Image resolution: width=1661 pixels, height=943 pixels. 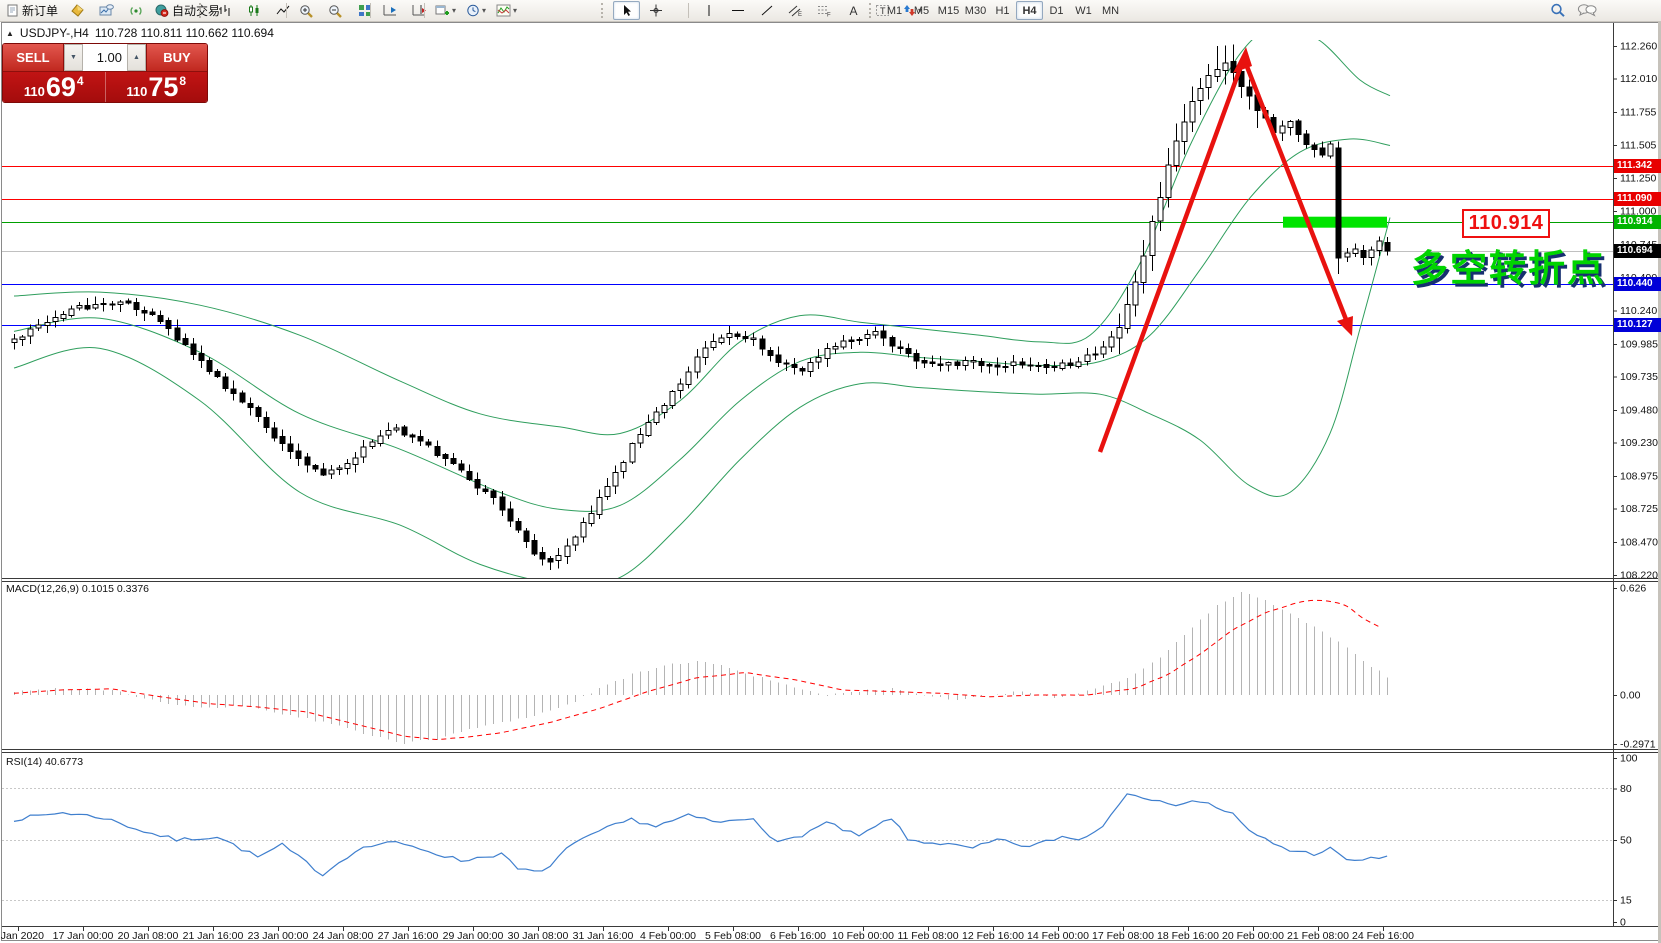 I want to click on buy-price-pips: 75, so click(x=163, y=87).